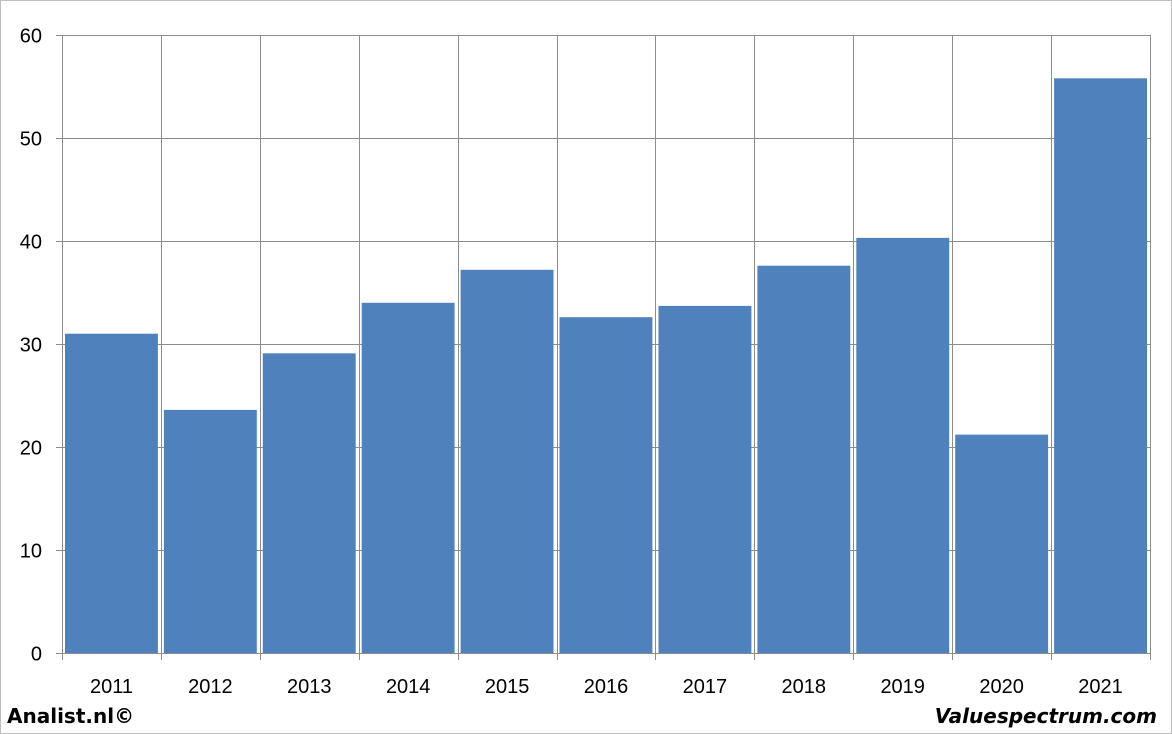  Describe the element at coordinates (31, 449) in the screenshot. I see `y-tick-label: 20` at that location.